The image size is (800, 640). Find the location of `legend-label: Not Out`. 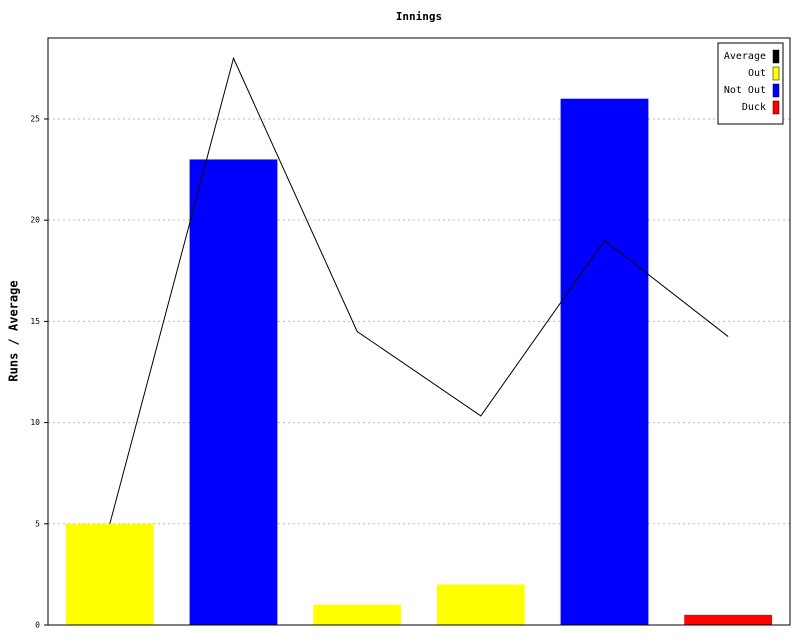

legend-label: Not Out is located at coordinates (745, 90).